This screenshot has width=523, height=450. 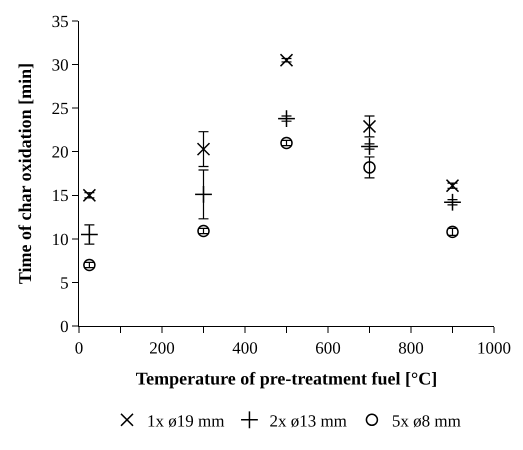 I want to click on x-axis-title: Temperature of pre-treatment fuel [°C], so click(x=287, y=378).